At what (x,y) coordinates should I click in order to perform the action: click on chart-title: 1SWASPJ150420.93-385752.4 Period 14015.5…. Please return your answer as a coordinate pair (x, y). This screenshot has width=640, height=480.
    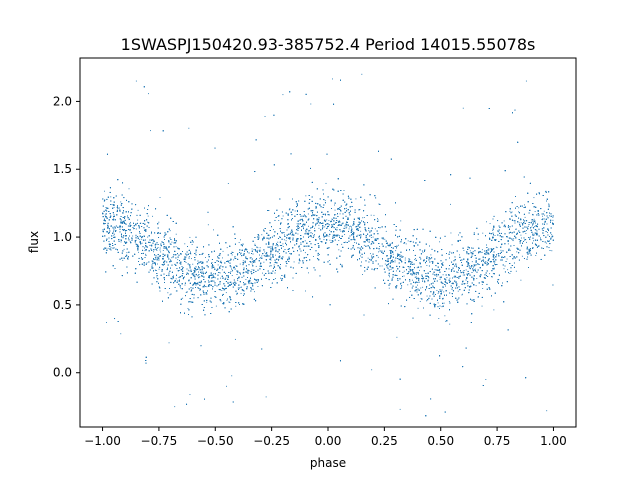
    Looking at the image, I should click on (328, 44).